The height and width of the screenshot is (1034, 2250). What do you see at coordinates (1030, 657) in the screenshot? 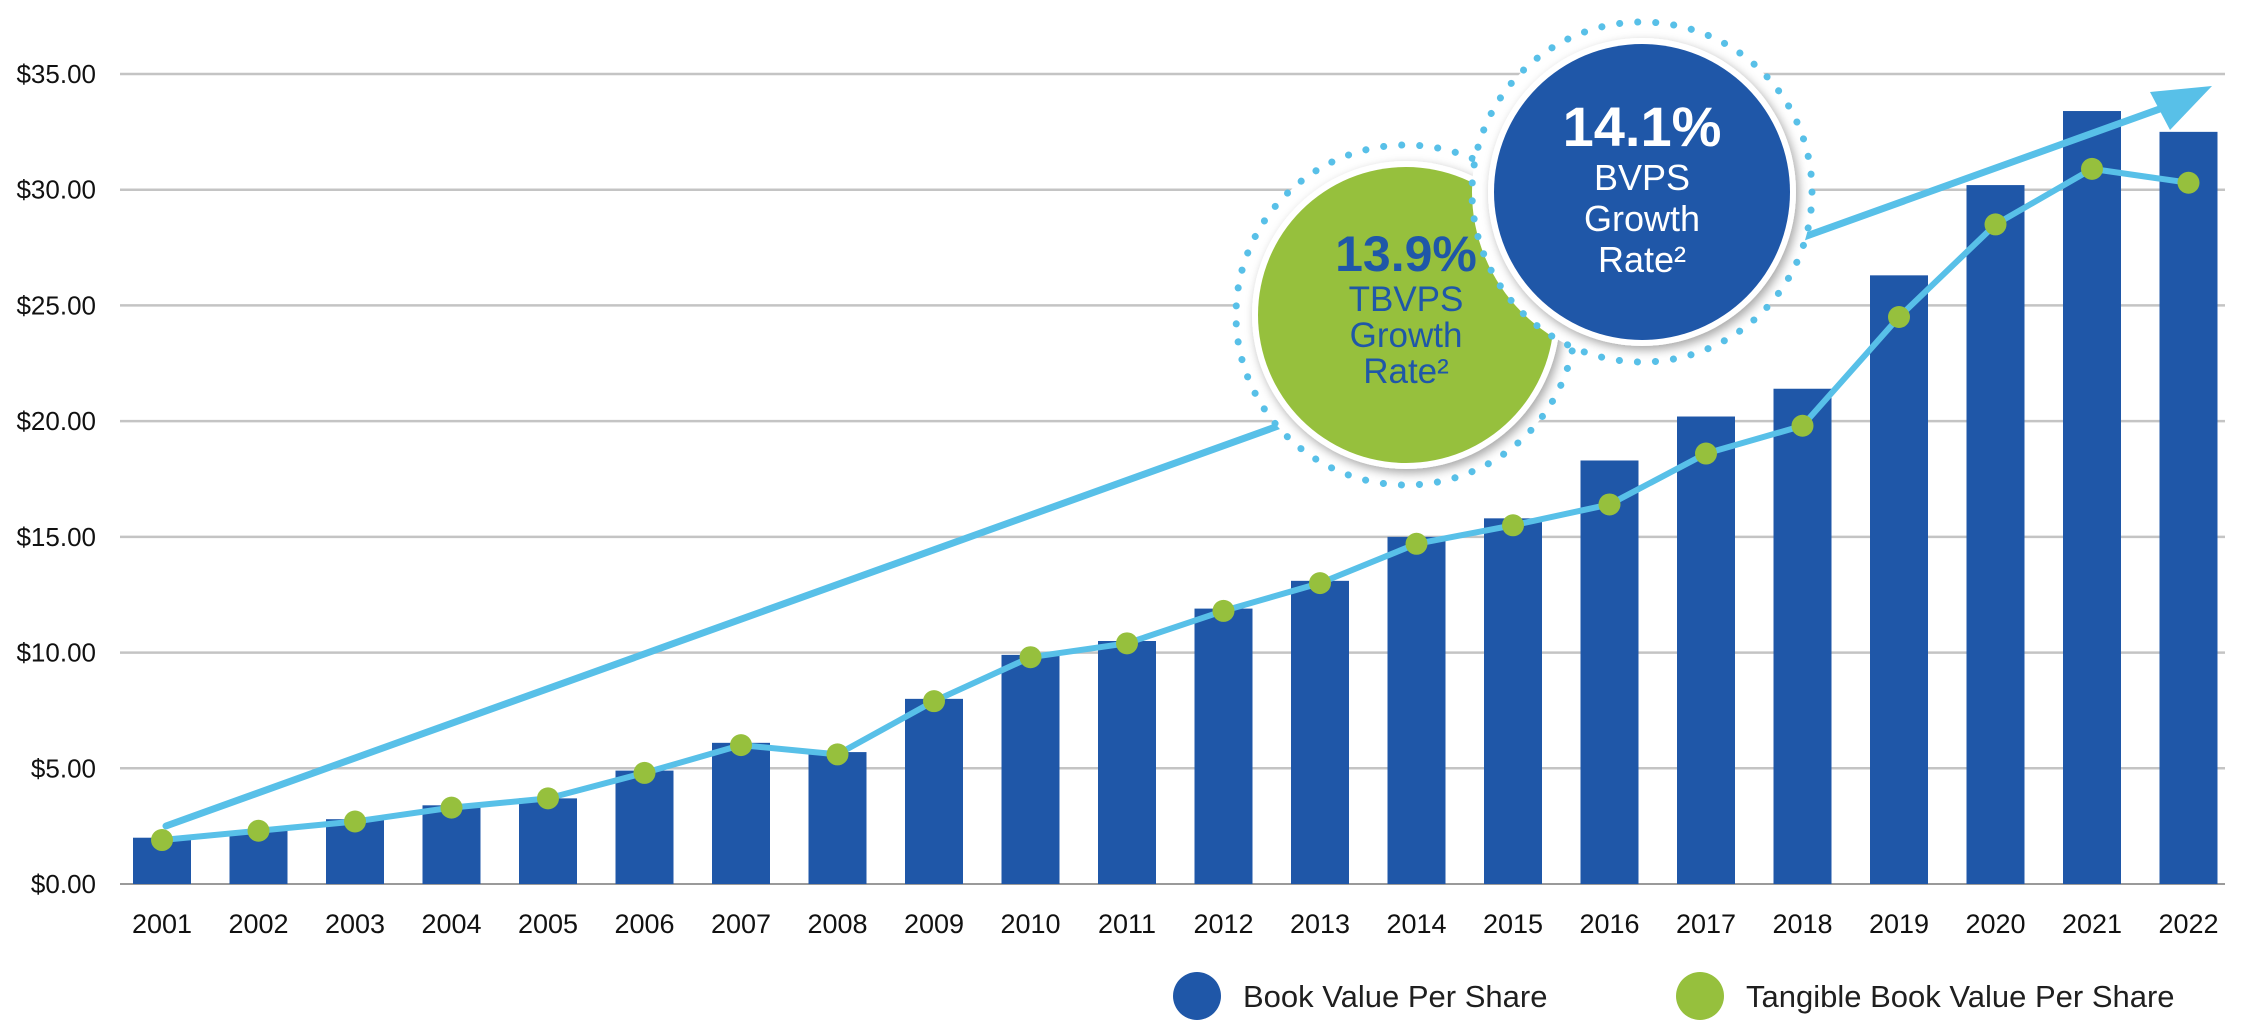
I see `tbvps-point-2010` at bounding box center [1030, 657].